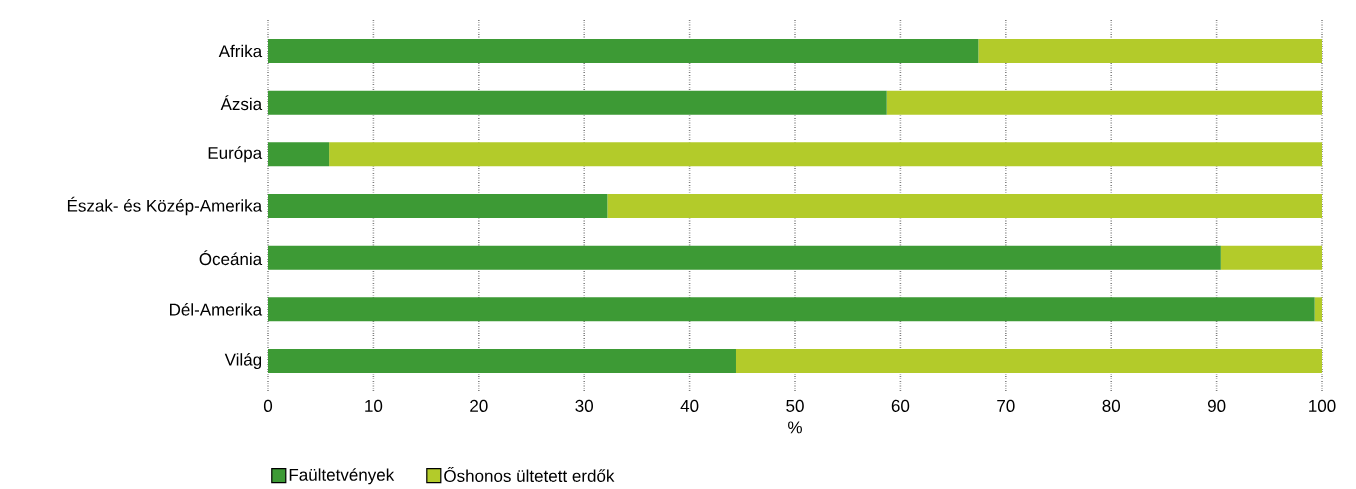 The height and width of the screenshot is (489, 1356). I want to click on x-tick-label: 30, so click(584, 405).